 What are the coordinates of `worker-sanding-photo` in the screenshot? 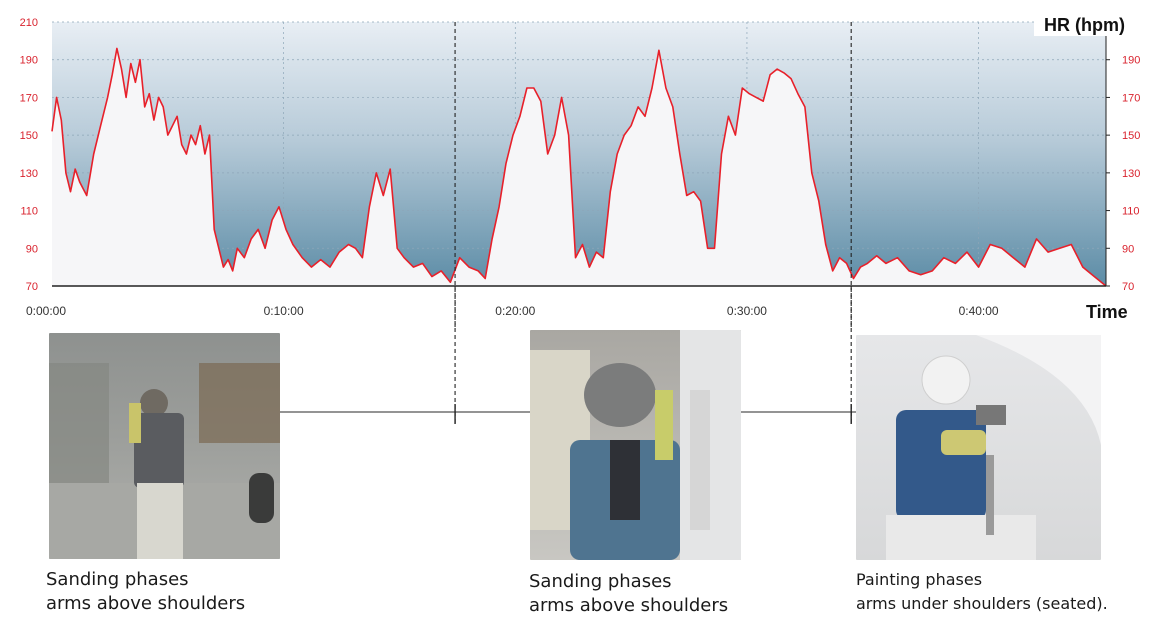 It's located at (164, 461).